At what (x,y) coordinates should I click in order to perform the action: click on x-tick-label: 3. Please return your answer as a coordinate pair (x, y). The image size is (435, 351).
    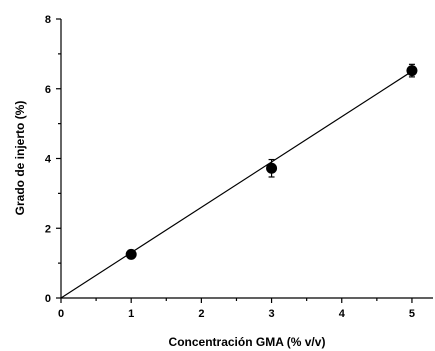
    Looking at the image, I should click on (272, 314).